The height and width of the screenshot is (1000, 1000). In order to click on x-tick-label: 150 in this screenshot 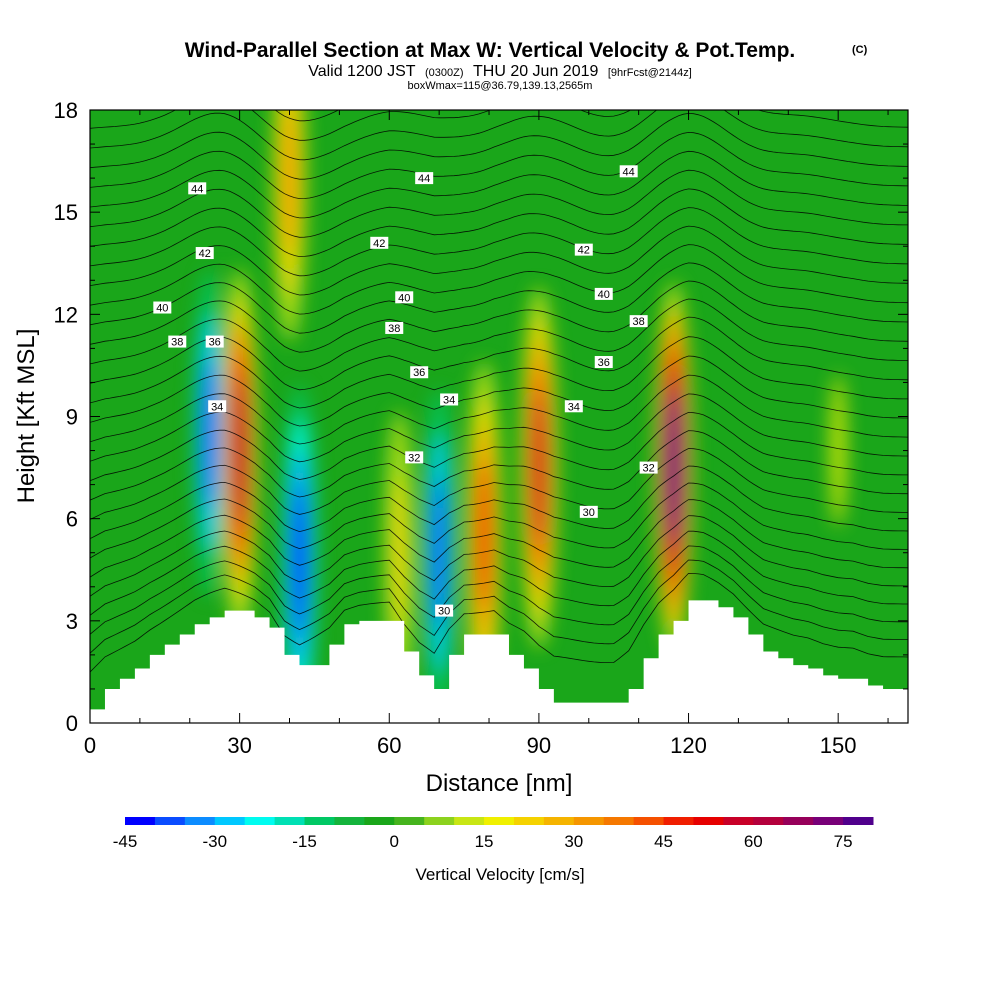, I will do `click(838, 745)`.